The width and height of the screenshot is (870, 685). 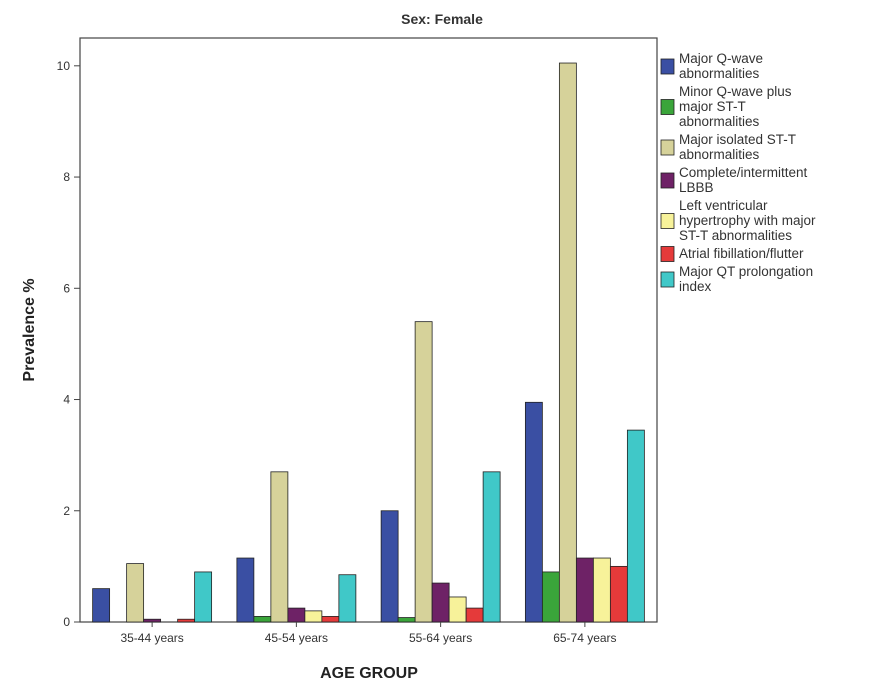 I want to click on legend-label: ST-T abnormalities, so click(x=735, y=235).